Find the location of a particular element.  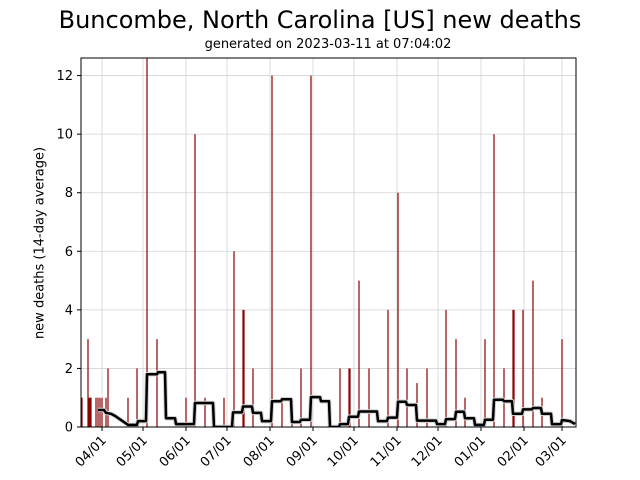

x-tick-label: 05/01 is located at coordinates (132, 451).